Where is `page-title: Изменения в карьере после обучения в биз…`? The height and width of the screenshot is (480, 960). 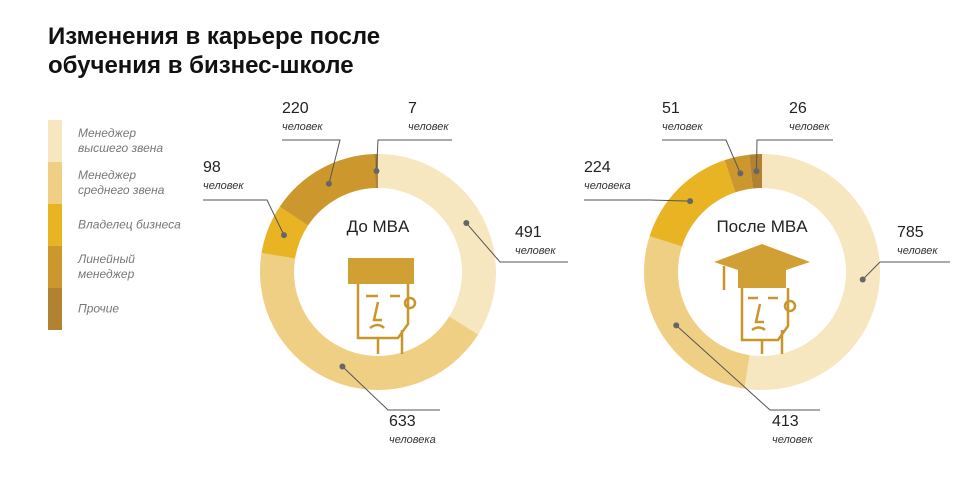 page-title: Изменения в карьере после обучения в биз… is located at coordinates (214, 51).